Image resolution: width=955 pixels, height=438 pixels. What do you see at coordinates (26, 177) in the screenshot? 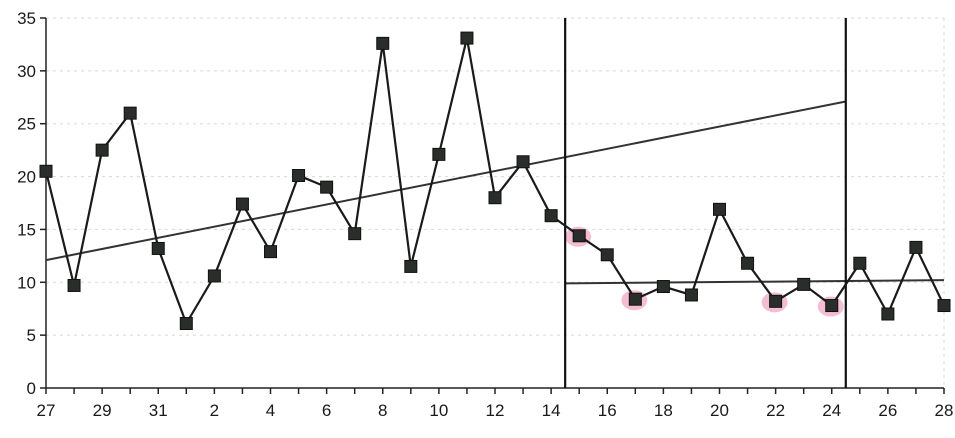
I see `y-tick-label: 20` at bounding box center [26, 177].